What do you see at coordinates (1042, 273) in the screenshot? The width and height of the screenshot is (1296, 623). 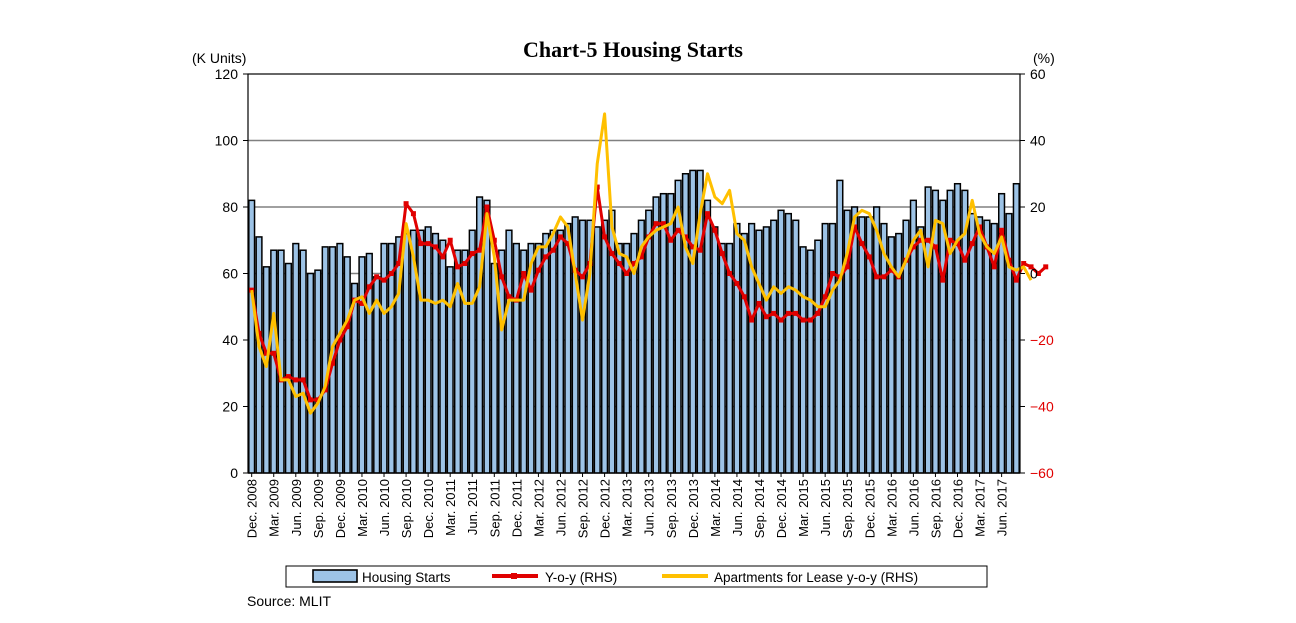 I see `right-y-axis: −60 −40 −20 0 20 40 60` at bounding box center [1042, 273].